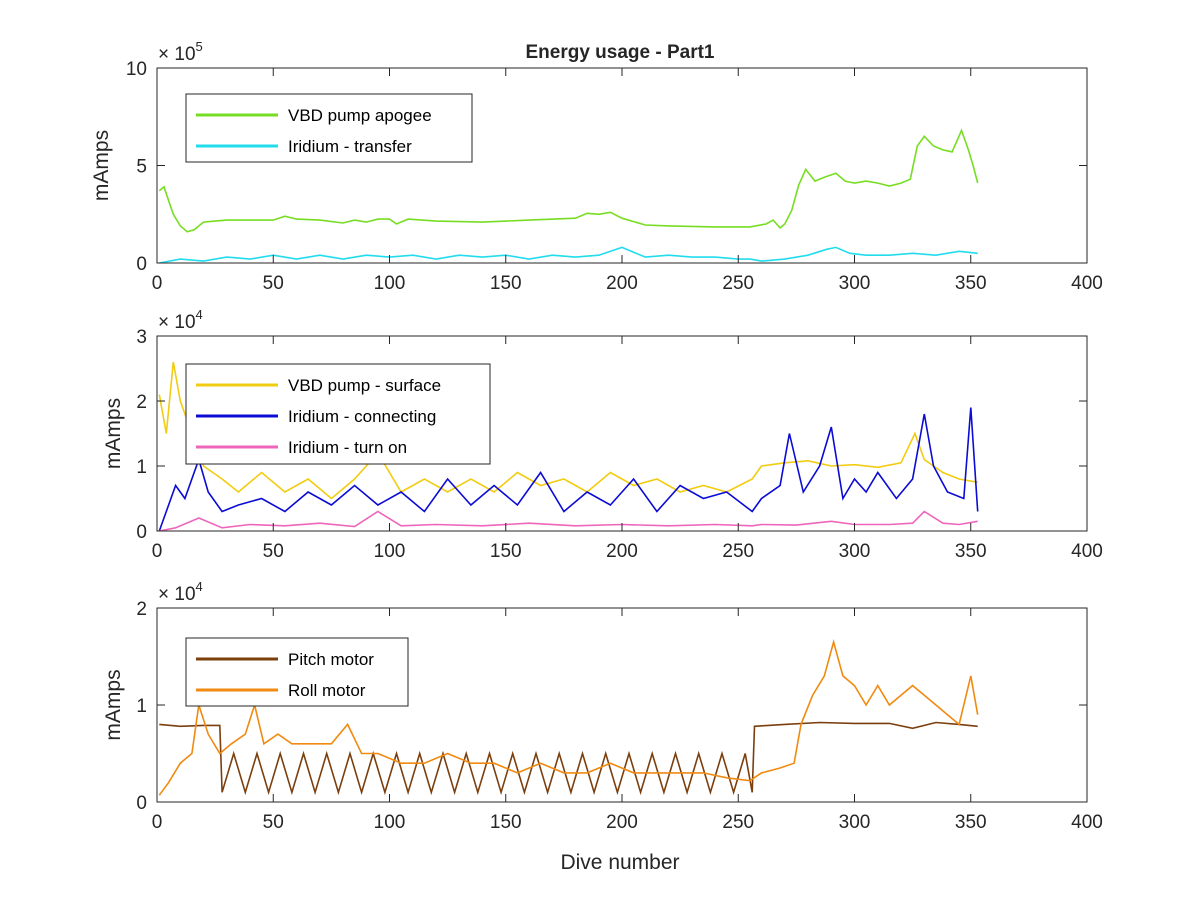 The image size is (1200, 900). What do you see at coordinates (141, 337) in the screenshot?
I see `y-tick-label: 3` at bounding box center [141, 337].